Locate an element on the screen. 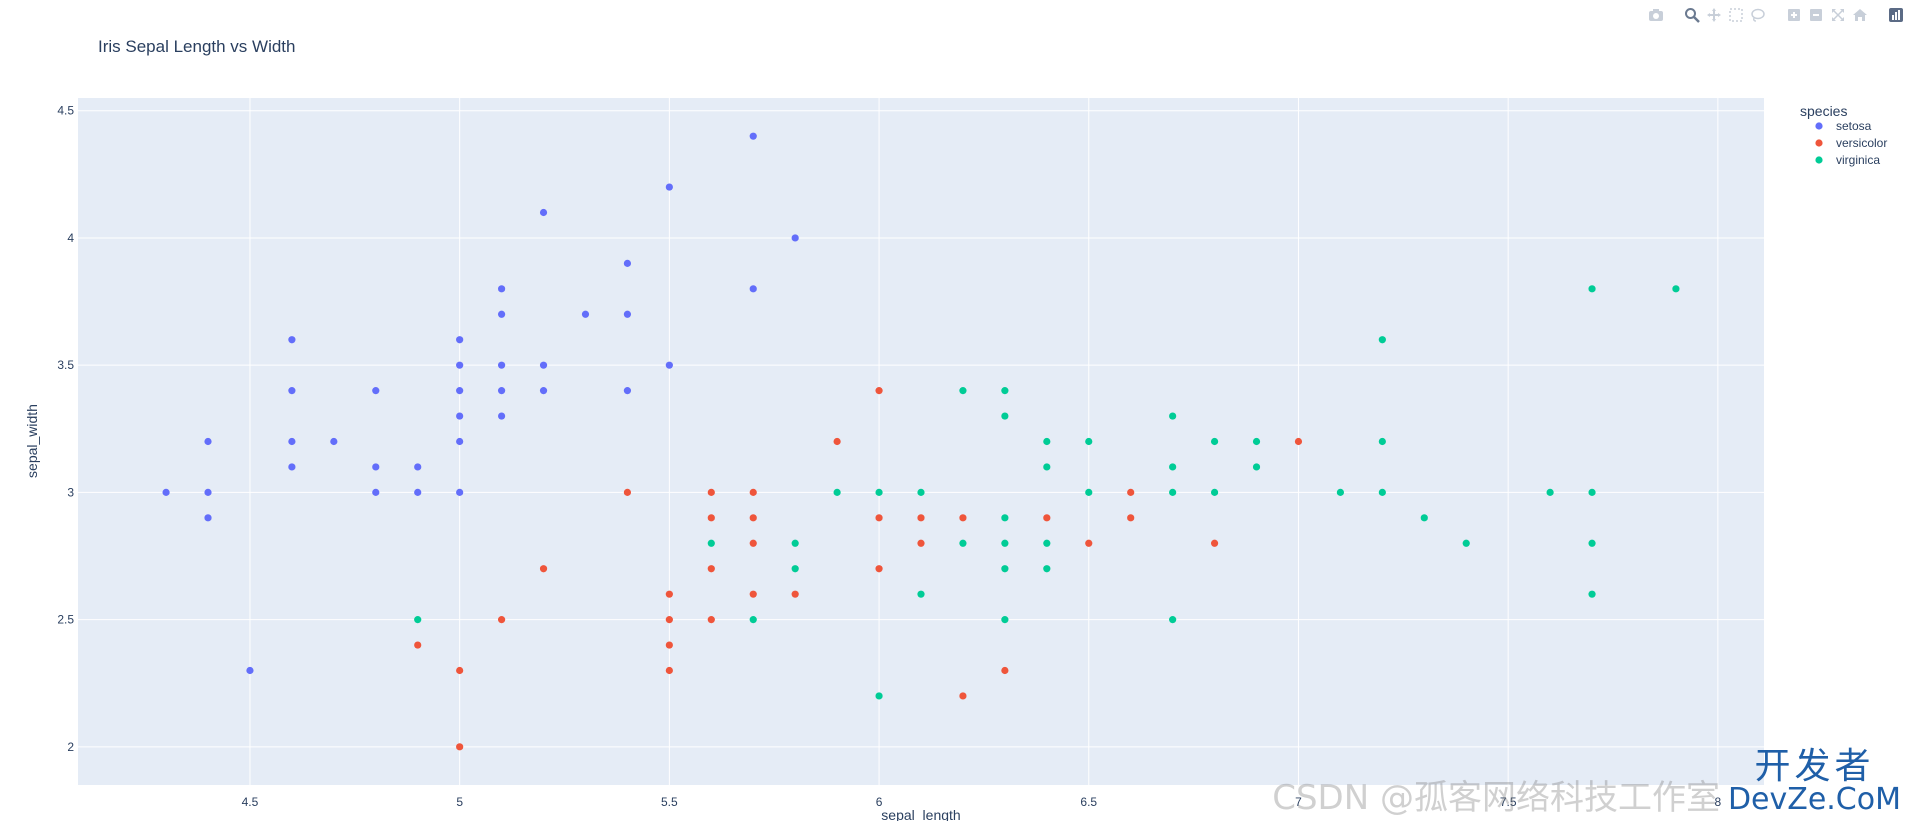 The image size is (1913, 821). zoom-icon is located at coordinates (1692, 15).